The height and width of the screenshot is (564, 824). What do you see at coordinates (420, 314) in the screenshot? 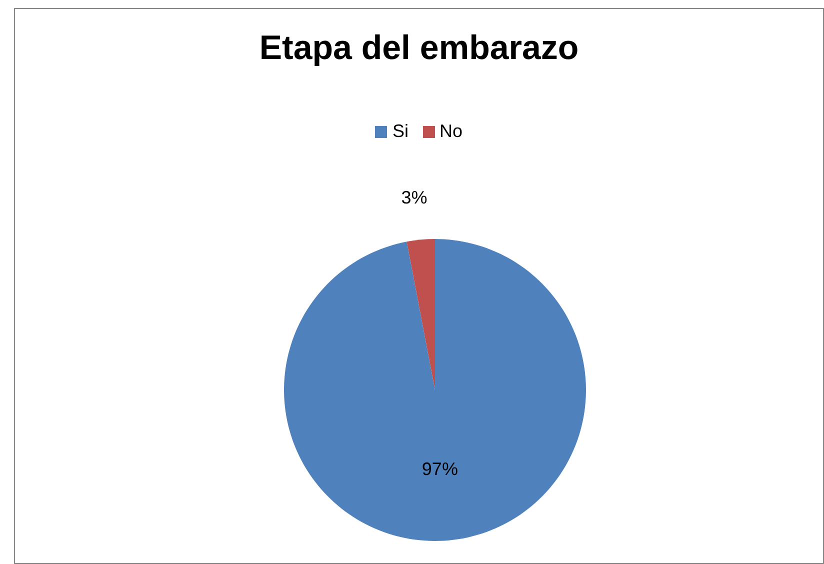
I see `pie-slice` at bounding box center [420, 314].